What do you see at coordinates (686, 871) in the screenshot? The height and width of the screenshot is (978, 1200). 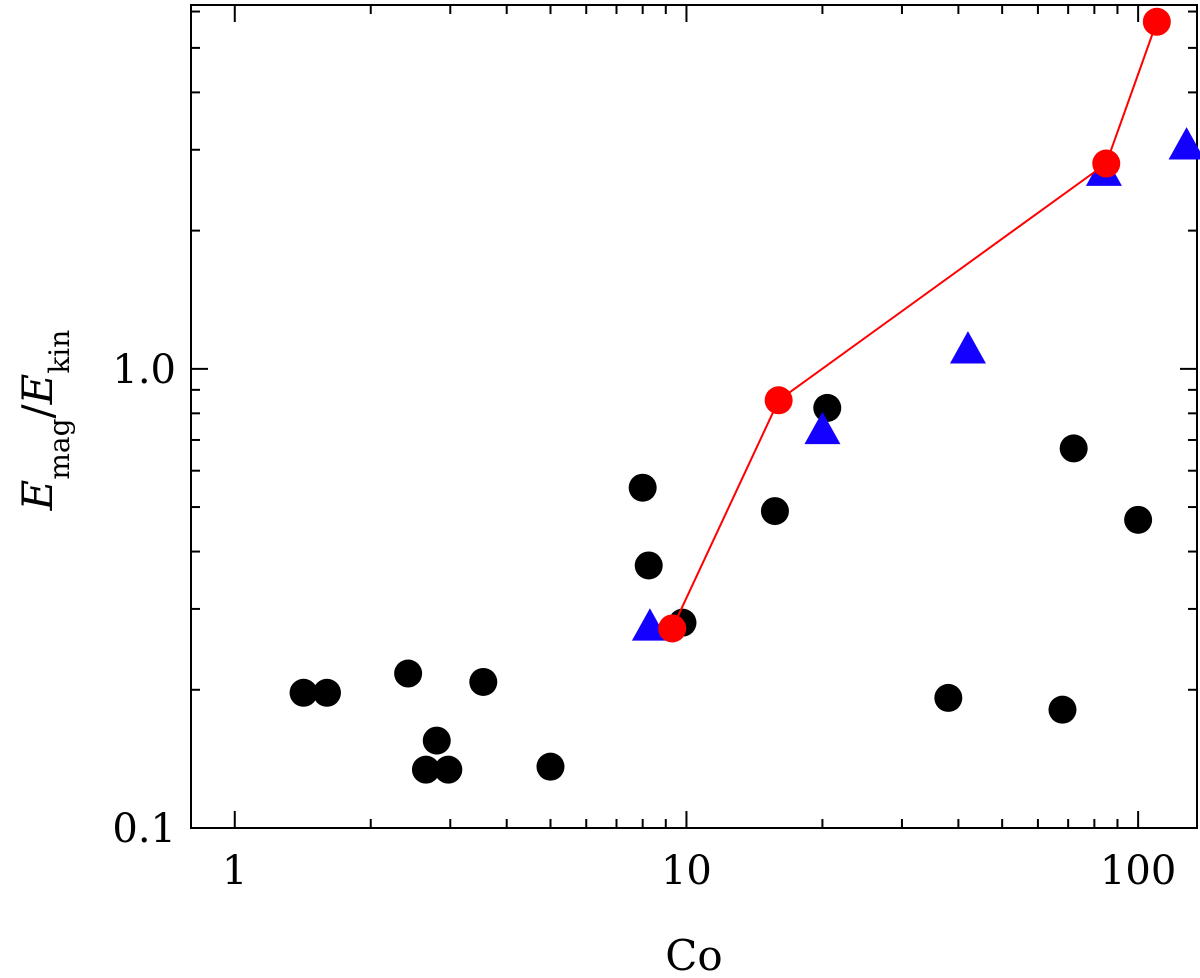 I see `x-tick-label: 10` at bounding box center [686, 871].